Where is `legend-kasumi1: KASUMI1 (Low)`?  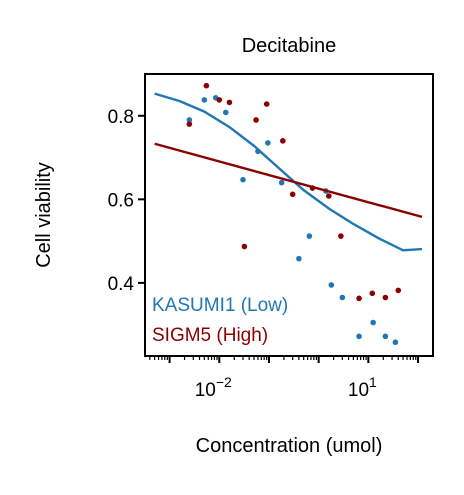
legend-kasumi1: KASUMI1 (Low) is located at coordinates (220, 305).